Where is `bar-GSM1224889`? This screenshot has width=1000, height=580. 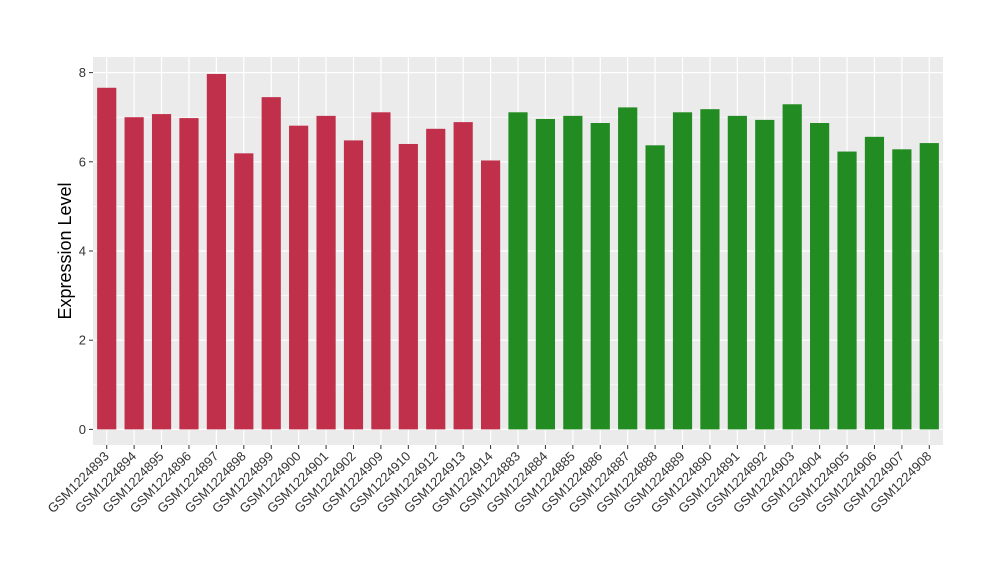 bar-GSM1224889 is located at coordinates (682, 271).